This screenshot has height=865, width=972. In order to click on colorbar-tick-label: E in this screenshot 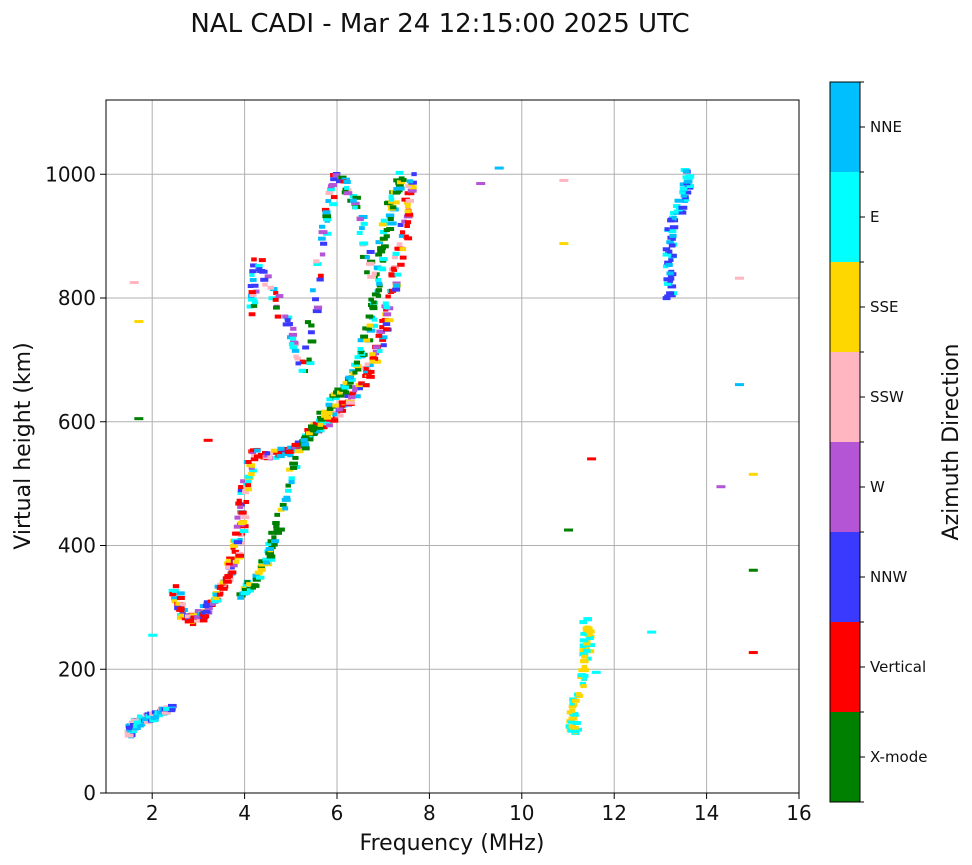, I will do `click(874, 217)`.